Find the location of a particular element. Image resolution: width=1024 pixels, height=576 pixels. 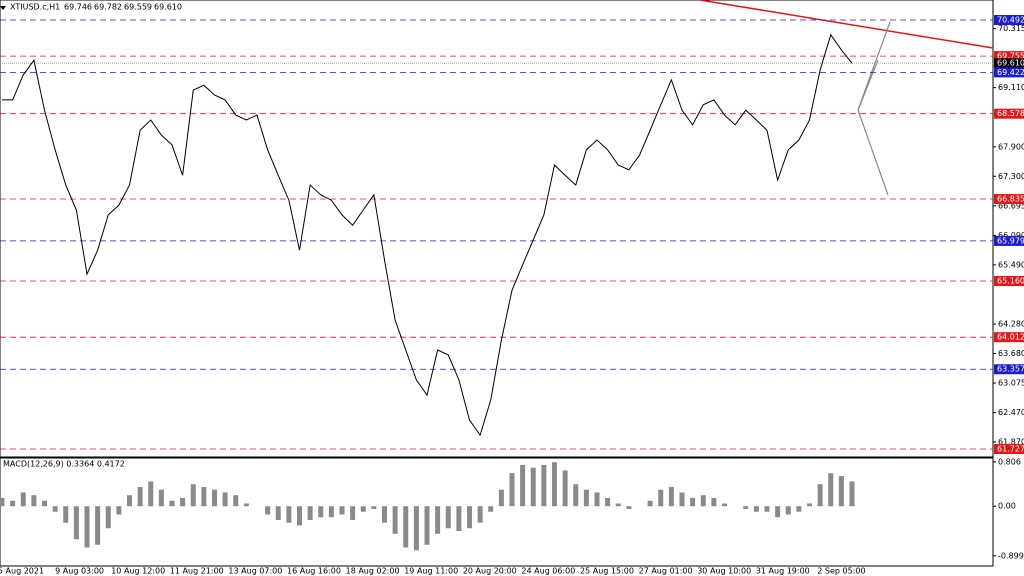

y-tick-label: 64.280 is located at coordinates (1011, 324).